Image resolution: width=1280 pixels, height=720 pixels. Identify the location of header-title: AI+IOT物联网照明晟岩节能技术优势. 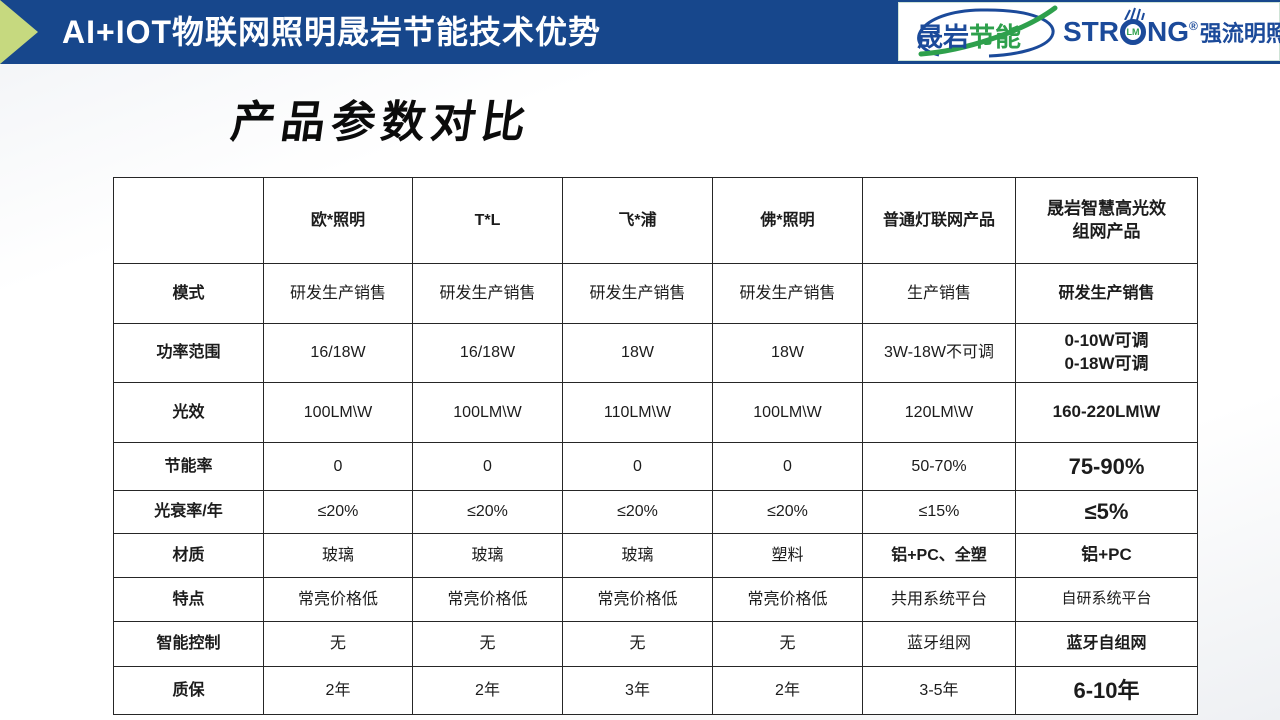
(332, 32).